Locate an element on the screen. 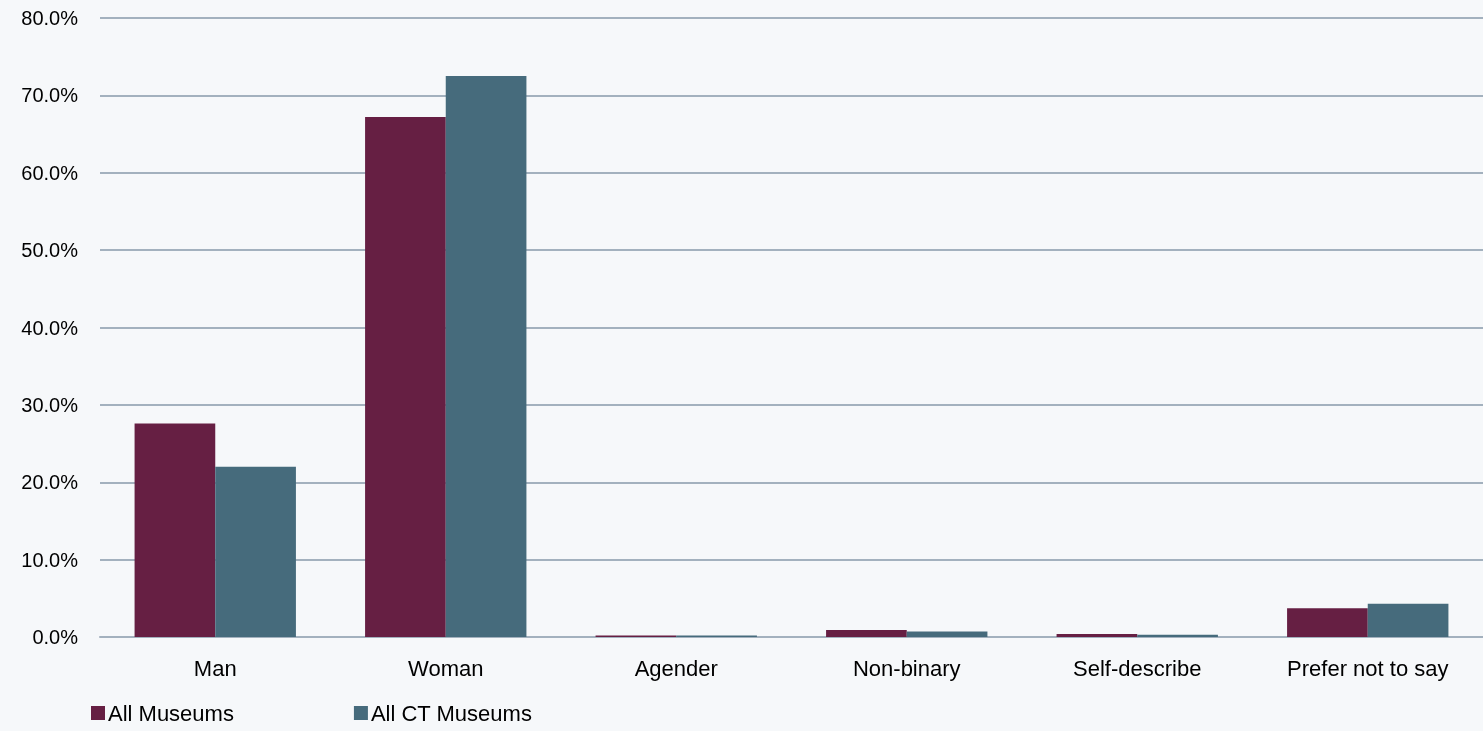  y-tick-label: 70.0% is located at coordinates (50, 95).